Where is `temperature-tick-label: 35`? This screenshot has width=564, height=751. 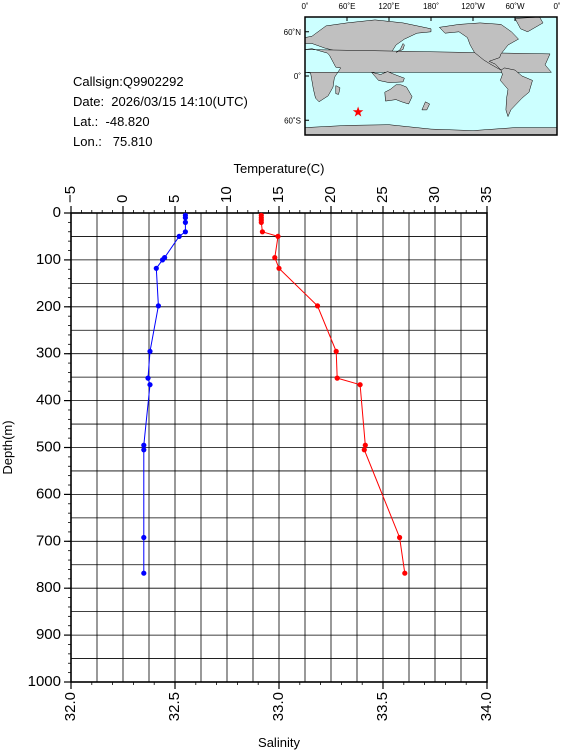
temperature-tick-label: 35 is located at coordinates (486, 194).